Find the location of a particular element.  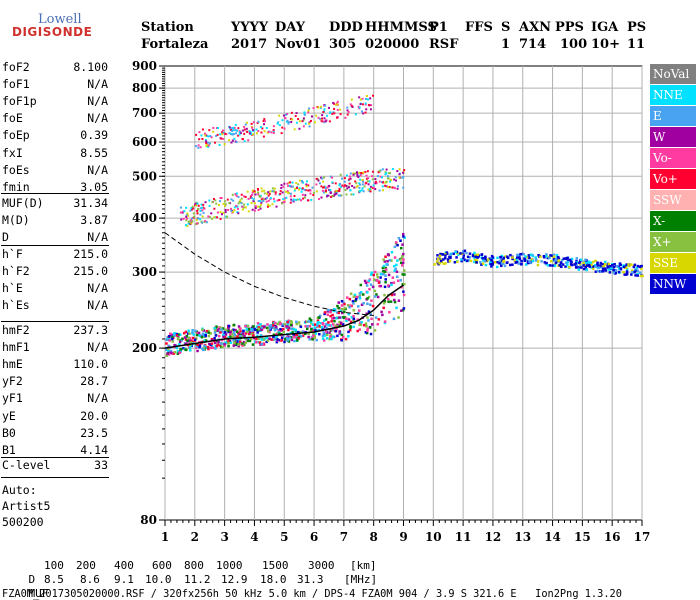

parameter-name: MUF(D) is located at coordinates (23, 203).